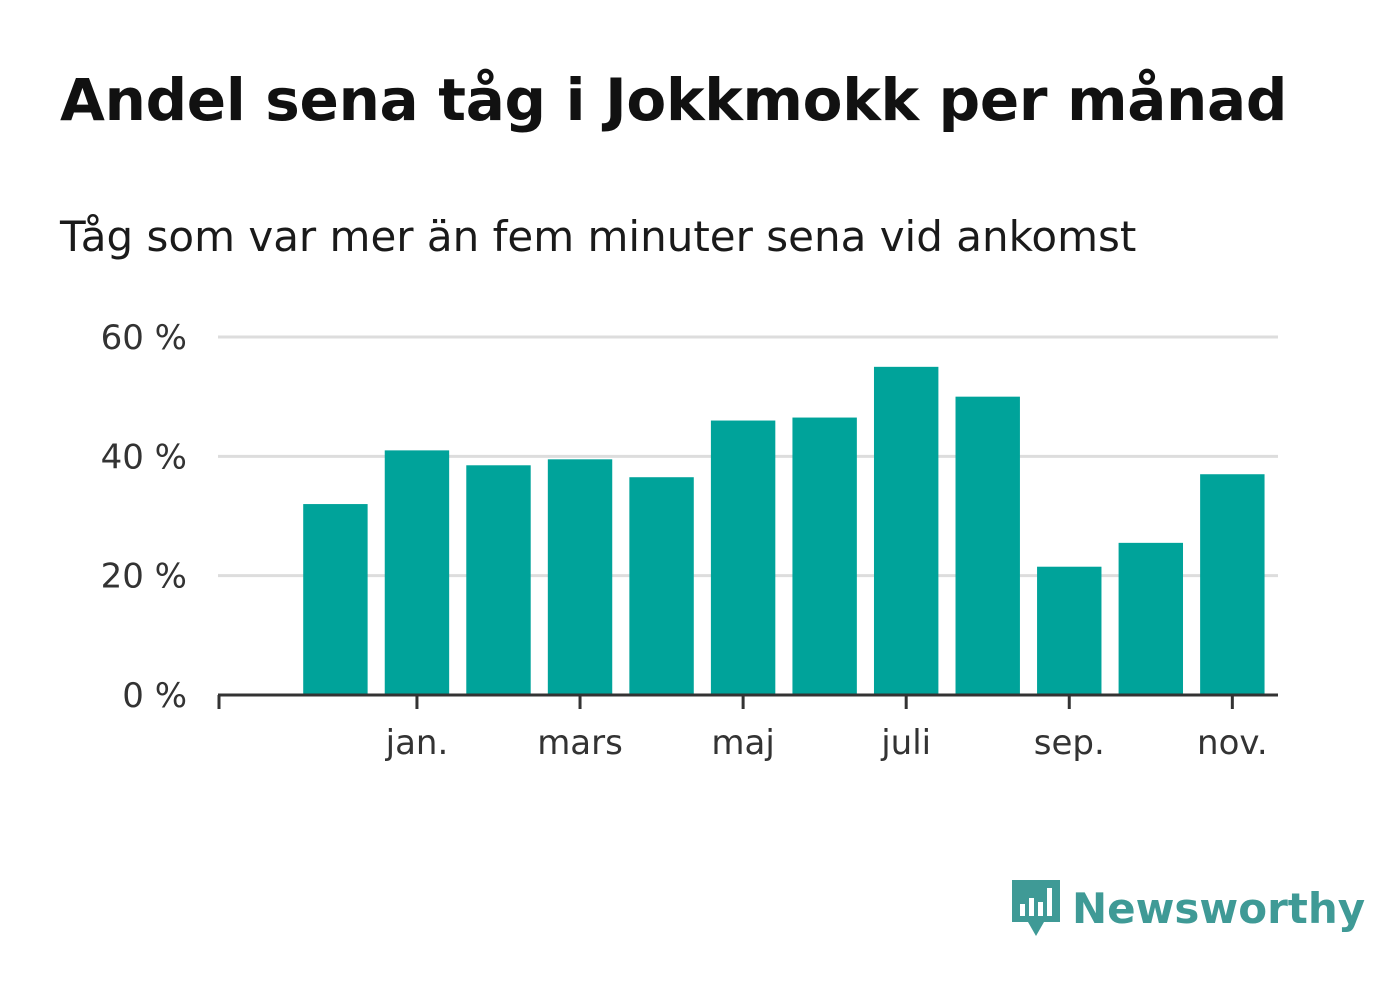 The height and width of the screenshot is (999, 1382). Describe the element at coordinates (1069, 743) in the screenshot. I see `x-tick-label: sep.` at that location.